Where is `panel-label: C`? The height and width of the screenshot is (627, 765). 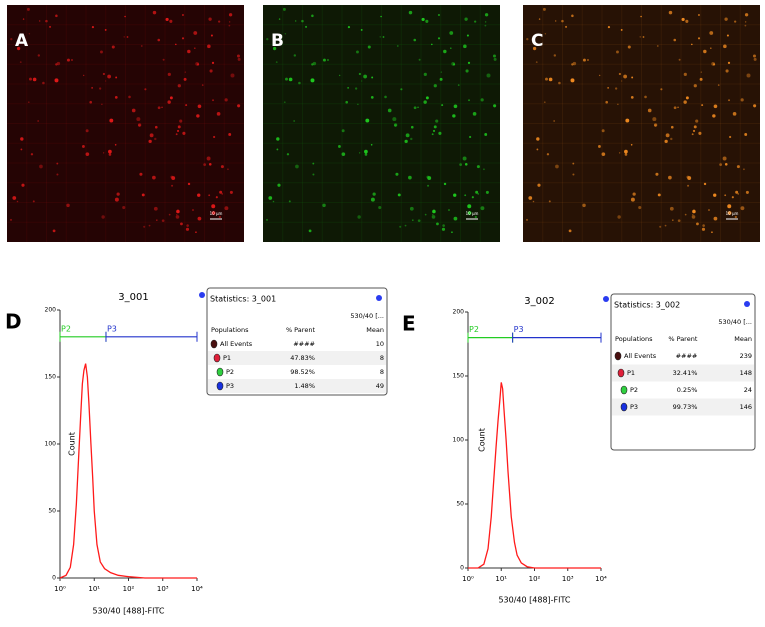
panel-label: C is located at coordinates (537, 41).